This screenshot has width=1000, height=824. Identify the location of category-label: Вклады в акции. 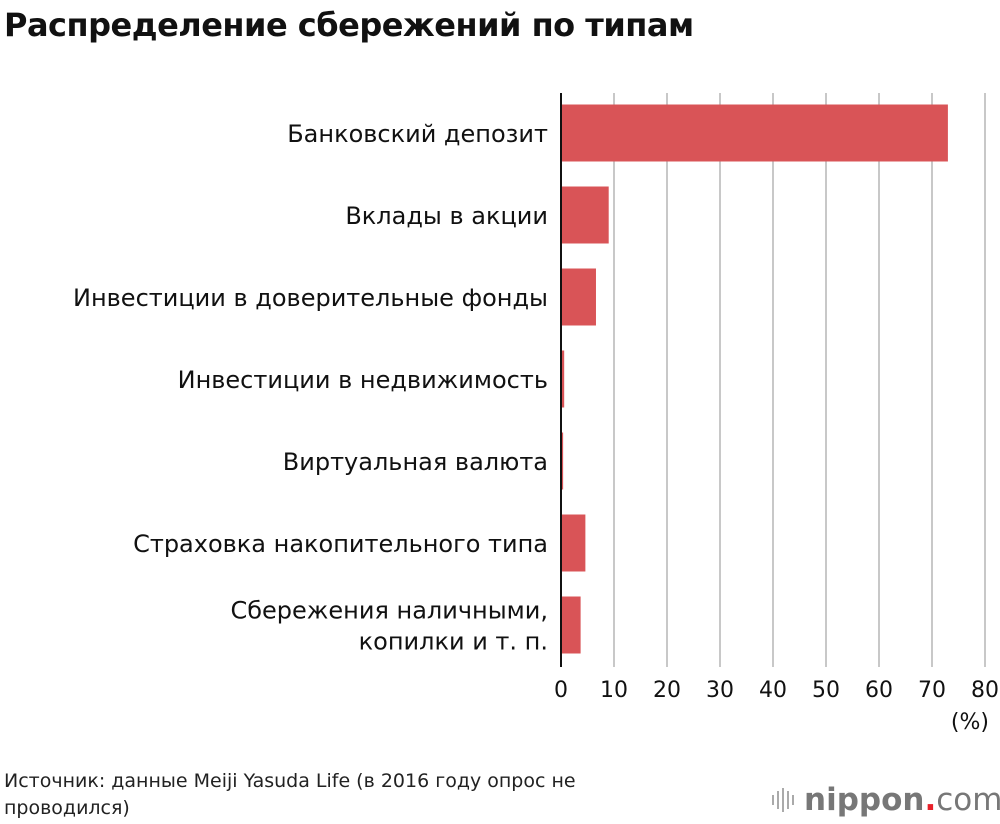
(446, 216).